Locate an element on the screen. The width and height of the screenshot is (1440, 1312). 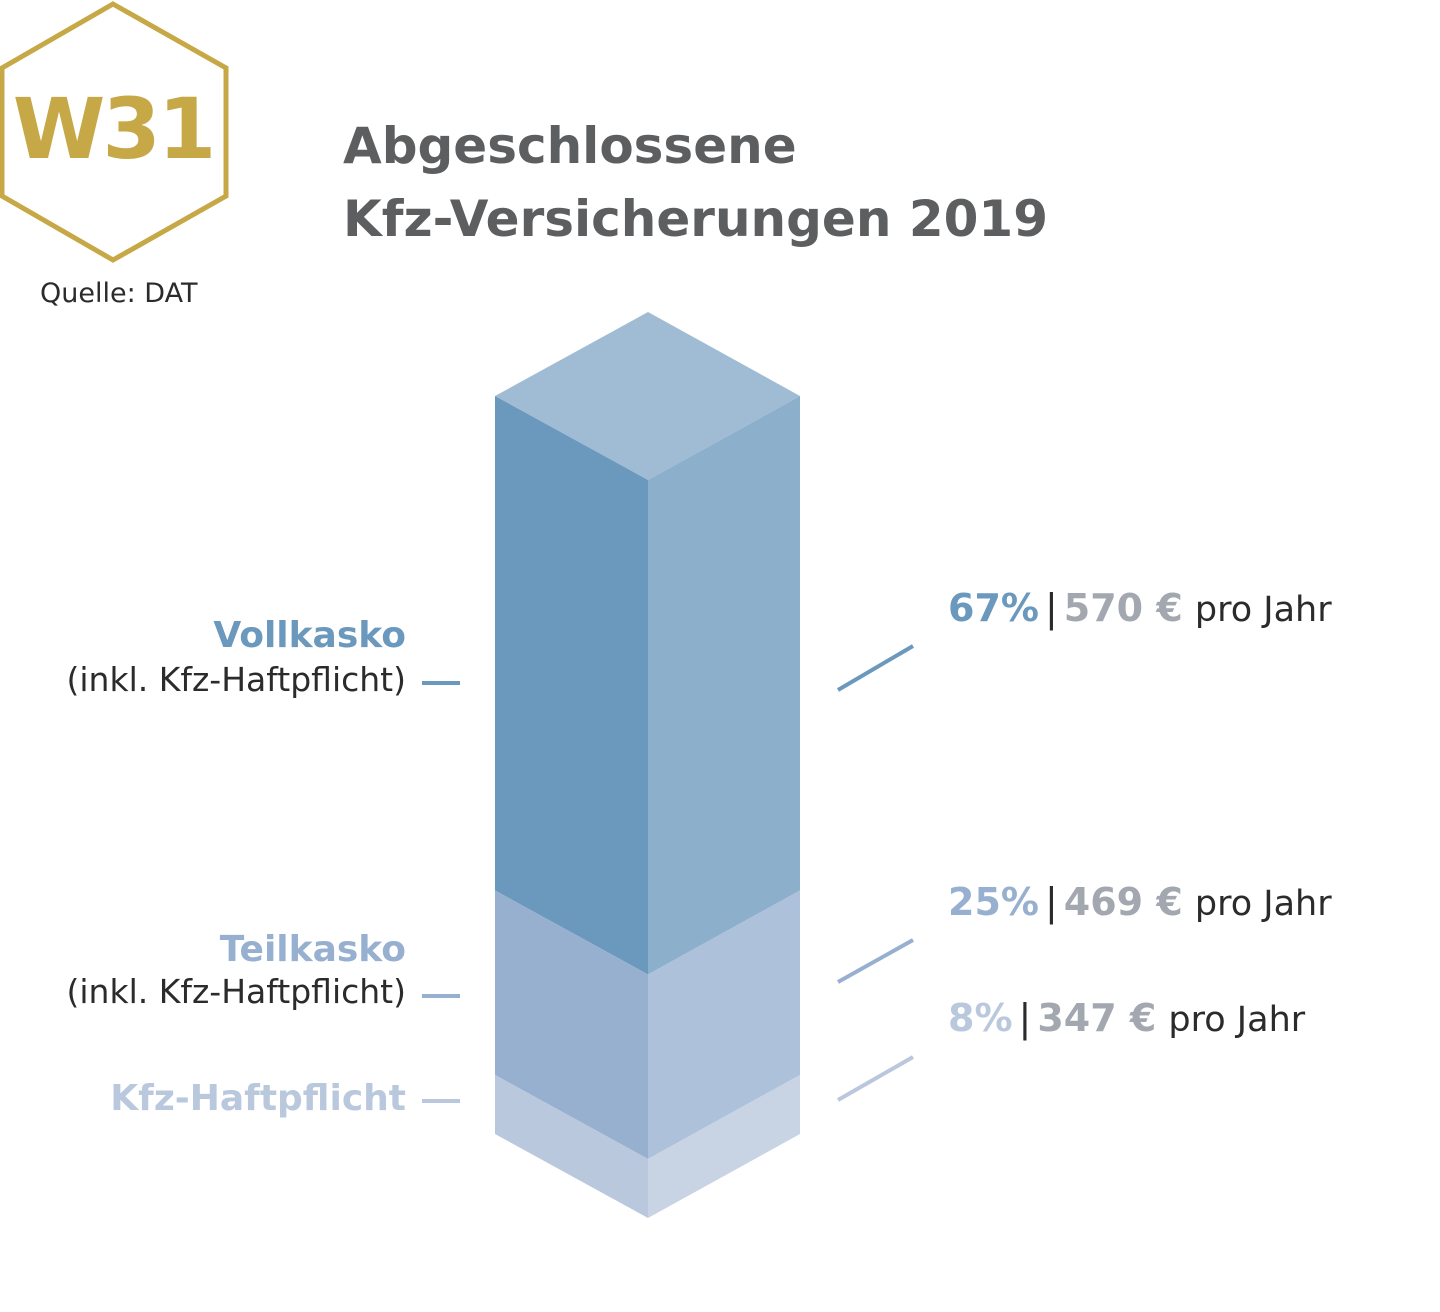
source-note: Quelle: DAT is located at coordinates (119, 293).